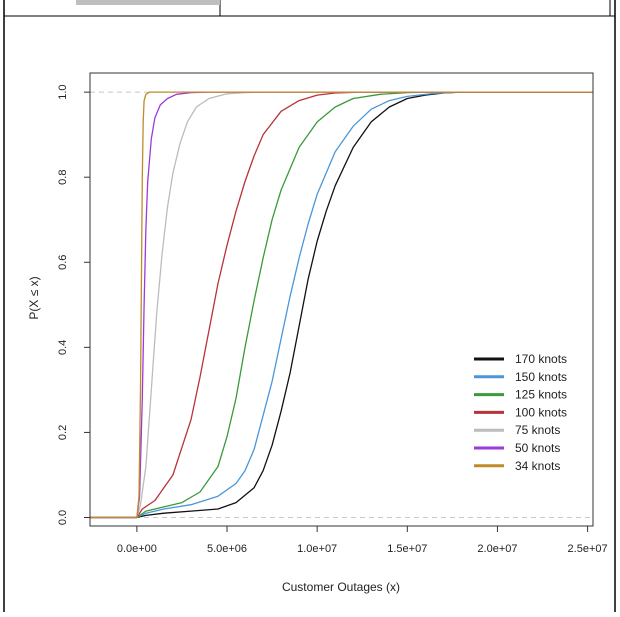 The height and width of the screenshot is (617, 620). Describe the element at coordinates (227, 549) in the screenshot. I see `x-tick-label: 5.0e+06` at that location.